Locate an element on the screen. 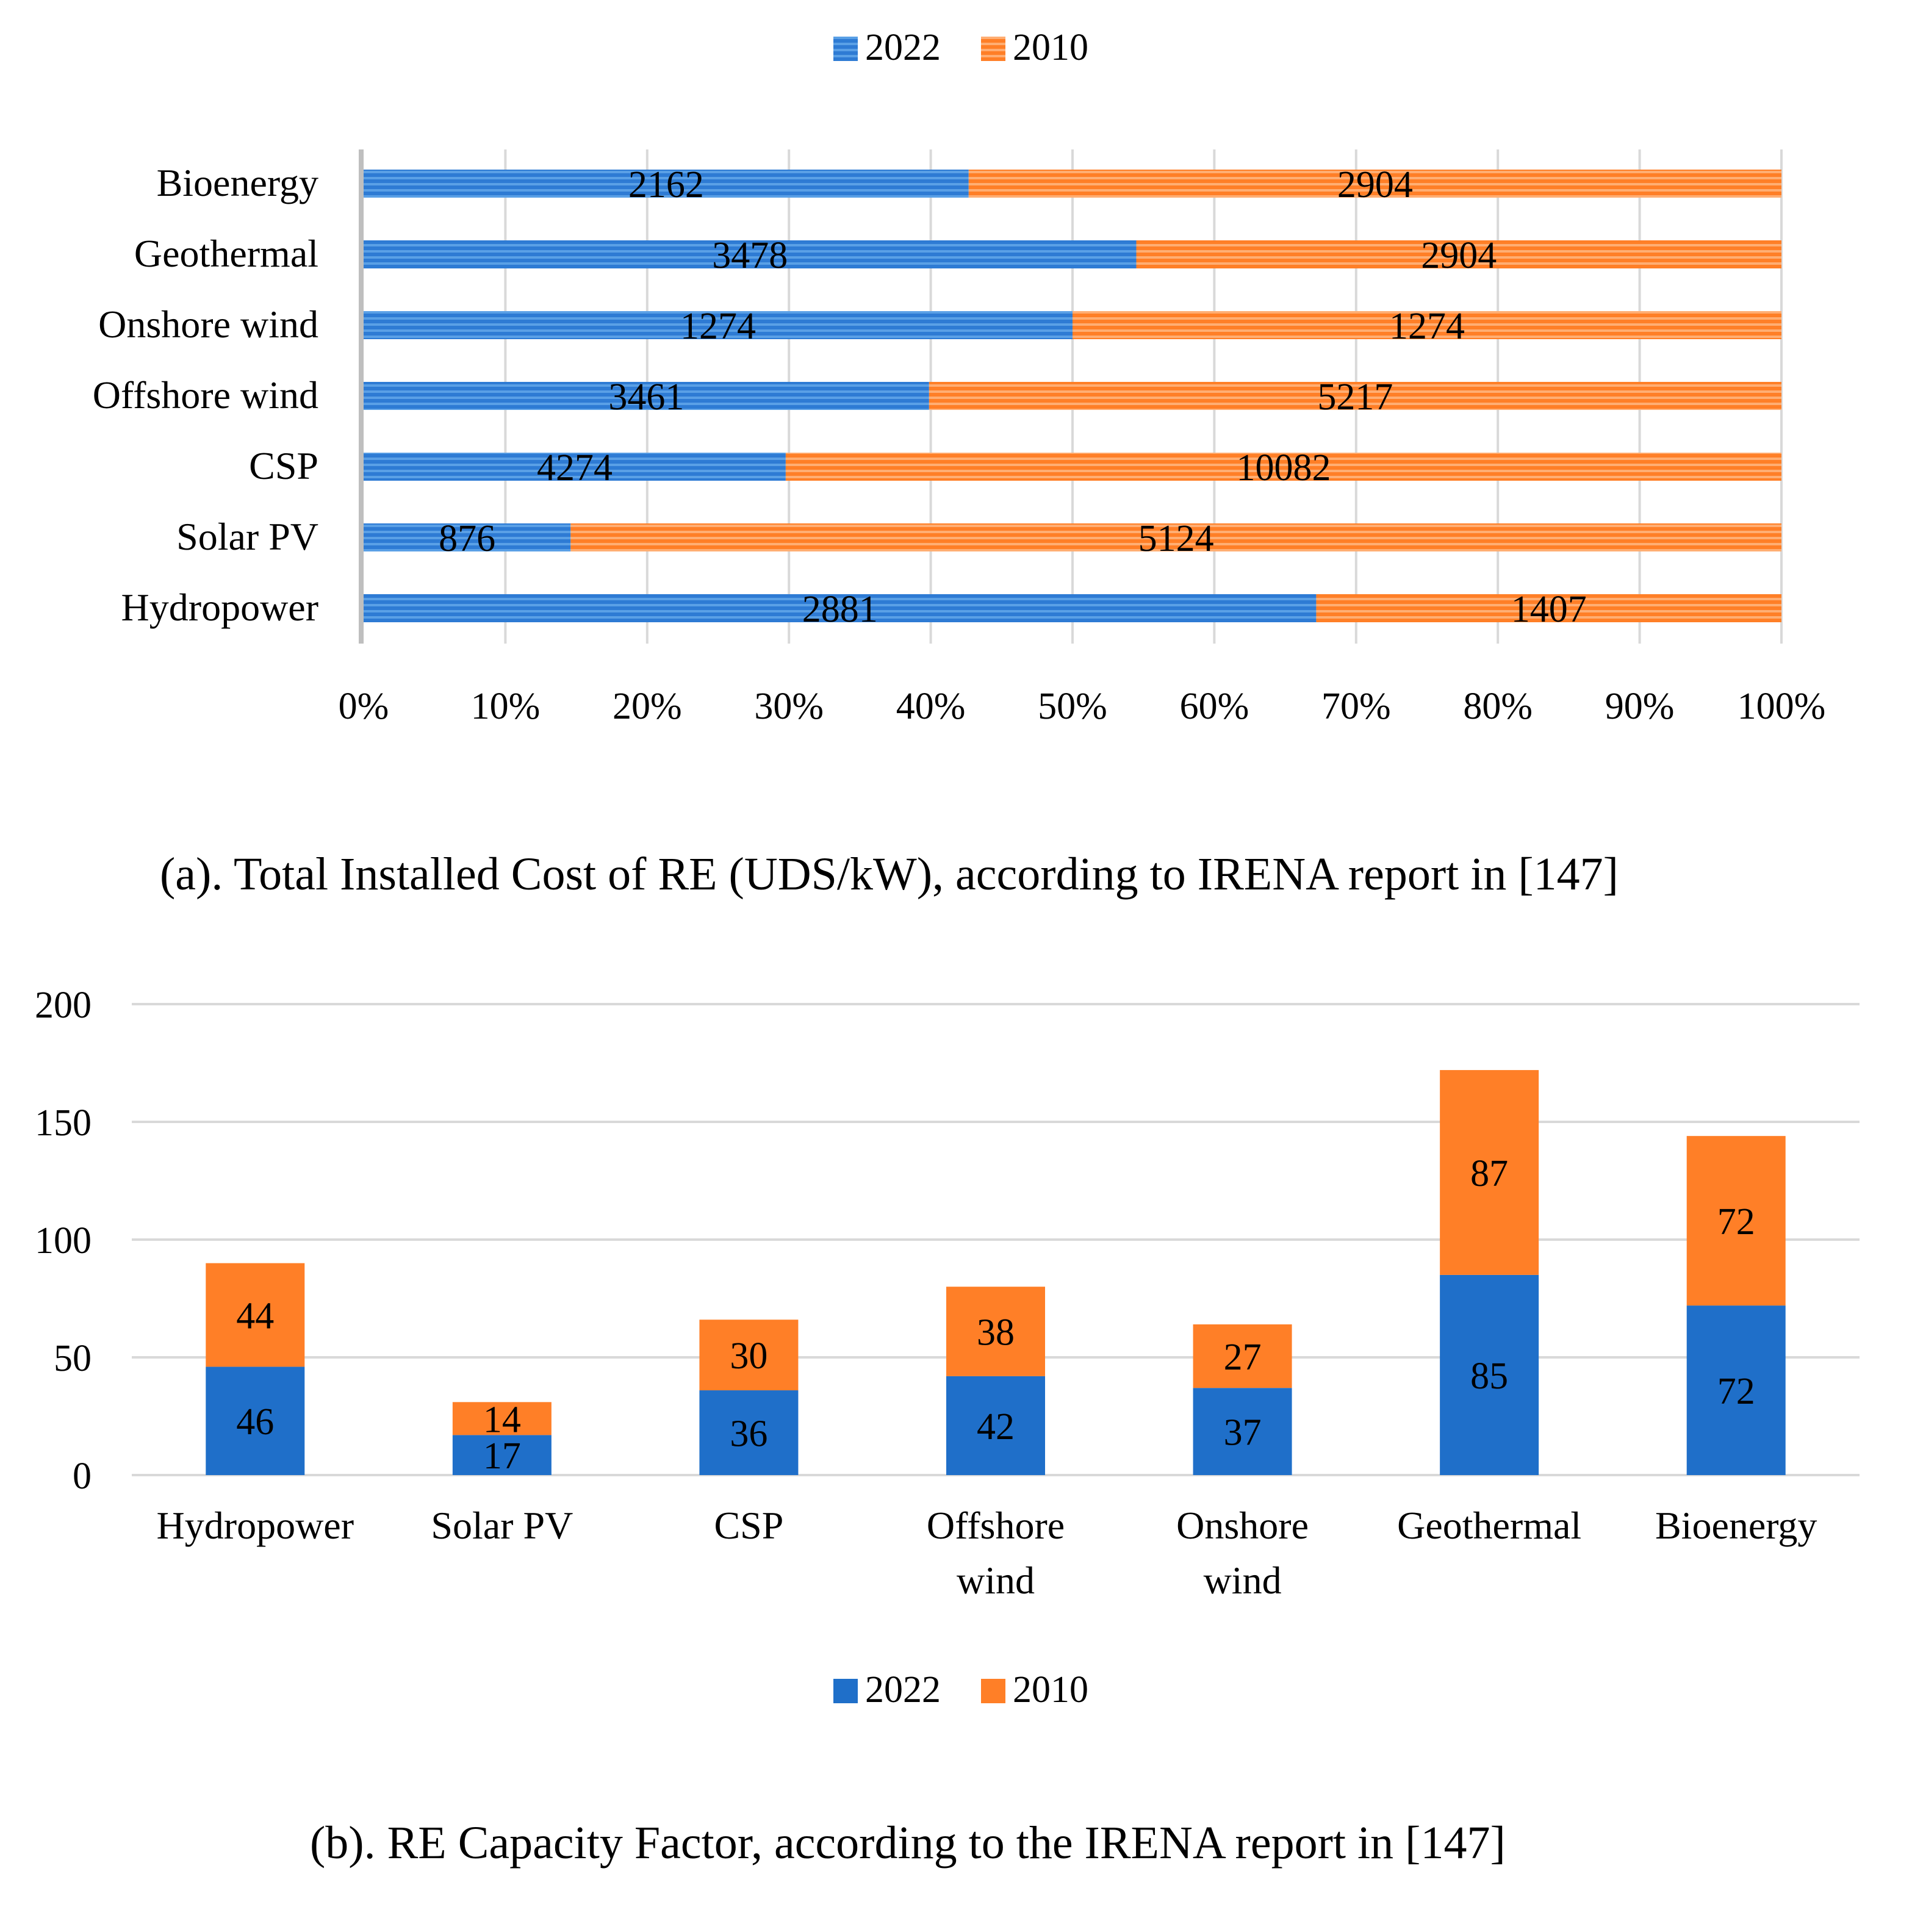 This screenshot has height=1932, width=1912. bar-2022-hydropower is located at coordinates (841, 608).